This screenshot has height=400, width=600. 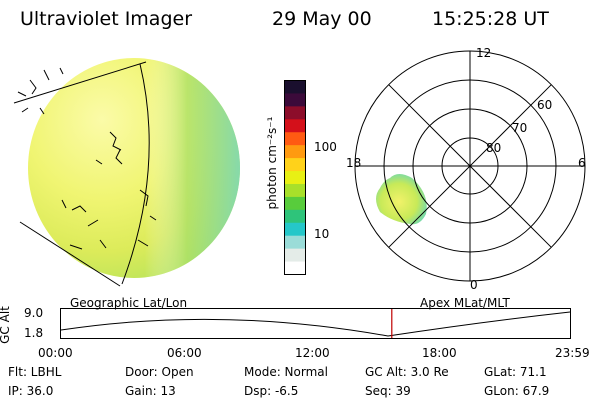 I want to click on status-dsp: Dsp: -6.5, so click(x=271, y=391).